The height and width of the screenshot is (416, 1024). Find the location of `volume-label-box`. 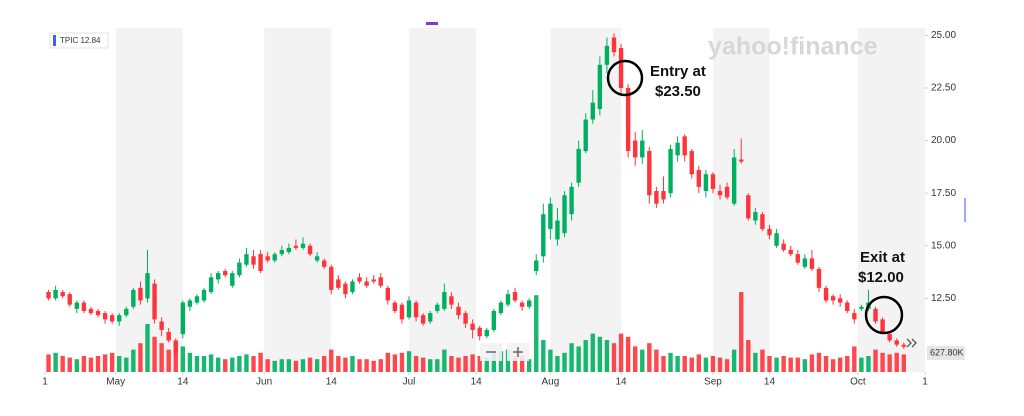

volume-label-box is located at coordinates (946, 353).